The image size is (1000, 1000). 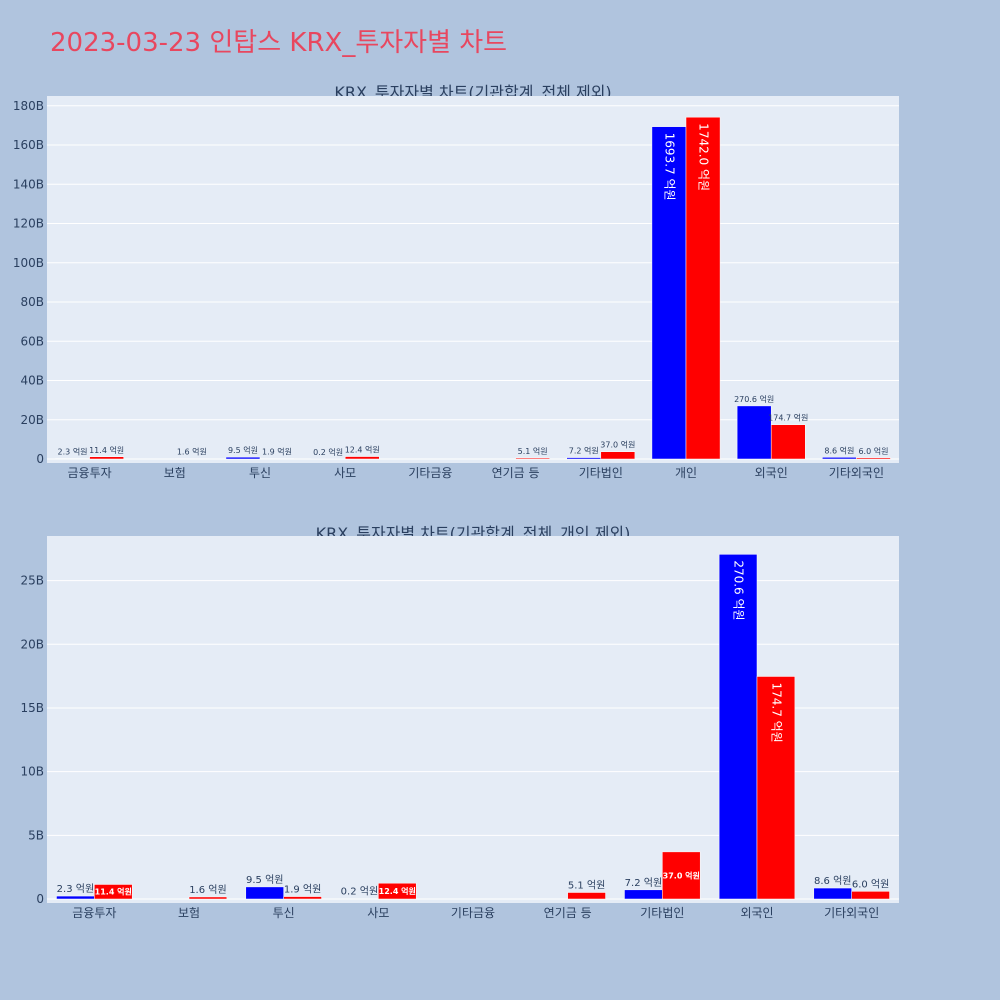 I want to click on y-tick-label: 5B, so click(x=36, y=835).